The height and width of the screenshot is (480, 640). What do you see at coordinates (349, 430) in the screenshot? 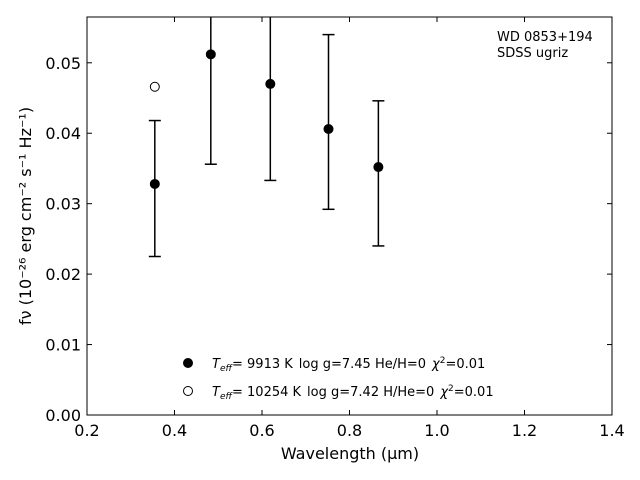
I see `x-tick-label: 0.8` at bounding box center [349, 430].